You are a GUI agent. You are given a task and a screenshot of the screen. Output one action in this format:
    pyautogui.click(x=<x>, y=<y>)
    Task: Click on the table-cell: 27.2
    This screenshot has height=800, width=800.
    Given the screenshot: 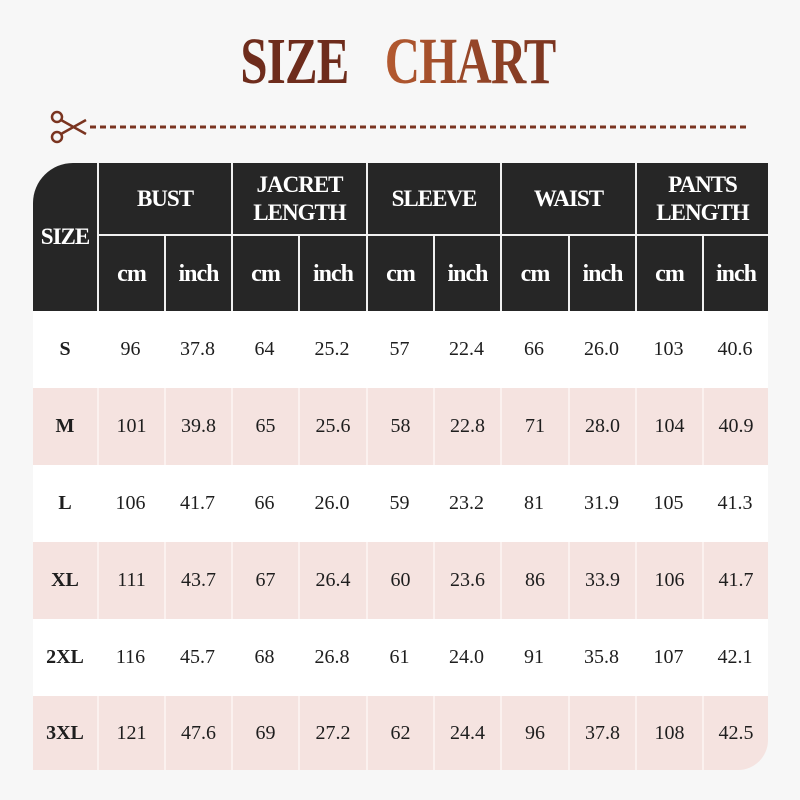 What is the action you would take?
    pyautogui.click(x=332, y=733)
    